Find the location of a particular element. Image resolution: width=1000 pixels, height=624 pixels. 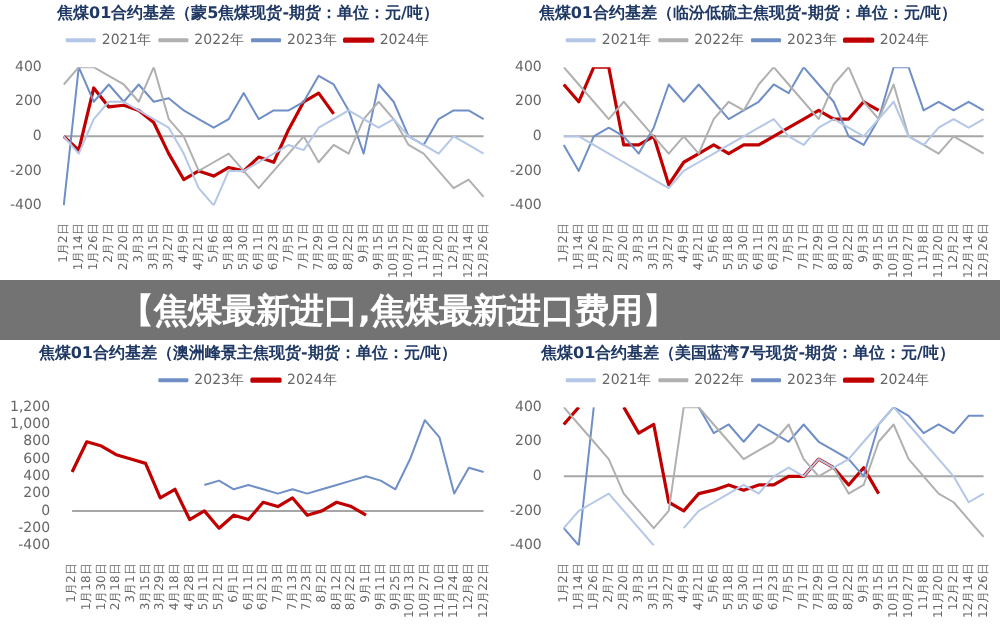

chart-title: 焦煤01合约基差（临汾低硫主焦现货-期货：单位：元/吨） is located at coordinates (747, 11).